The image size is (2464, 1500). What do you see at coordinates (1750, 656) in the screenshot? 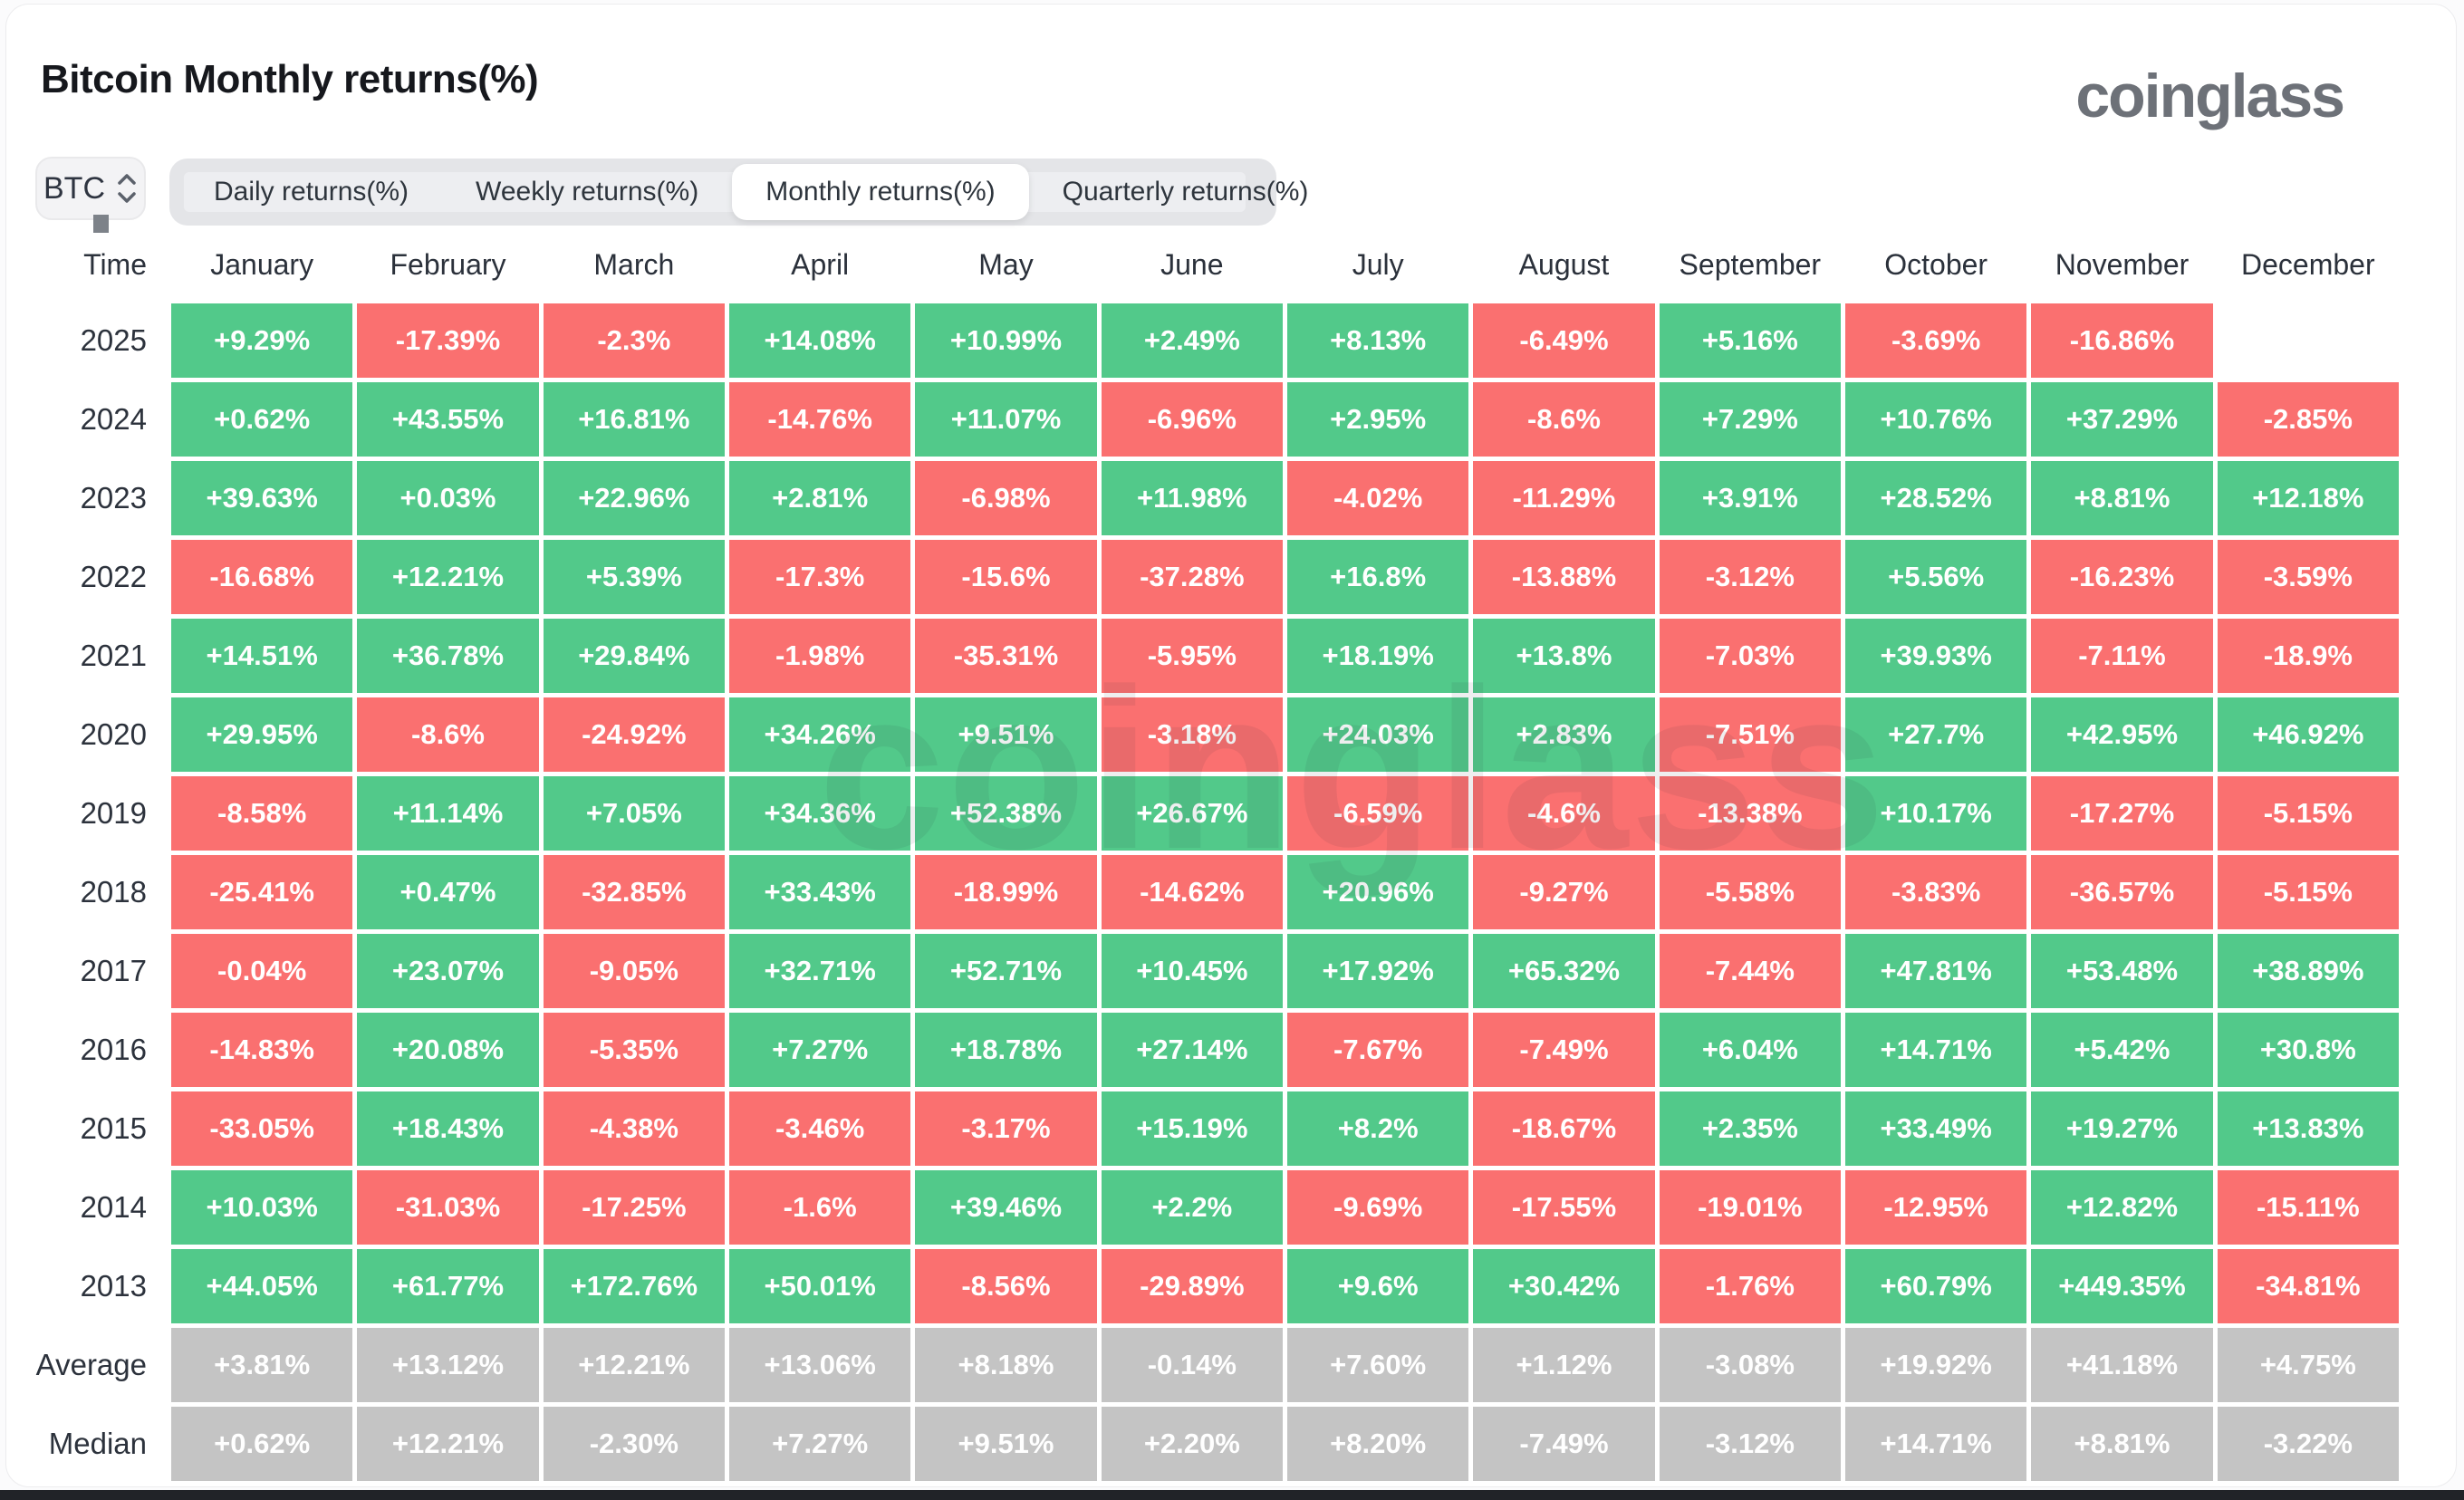
I see `return-cell: -7.03%` at bounding box center [1750, 656].